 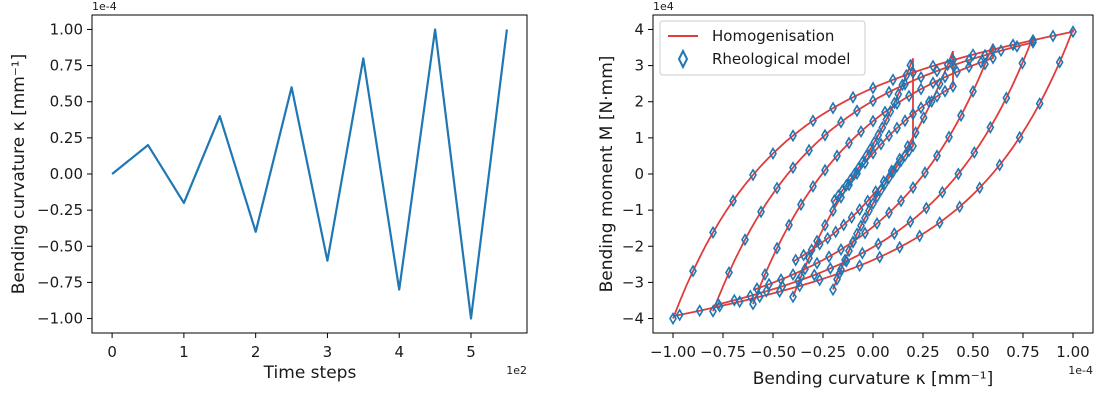 What do you see at coordinates (633, 210) in the screenshot?
I see `right-y-tick-label: −1` at bounding box center [633, 210].